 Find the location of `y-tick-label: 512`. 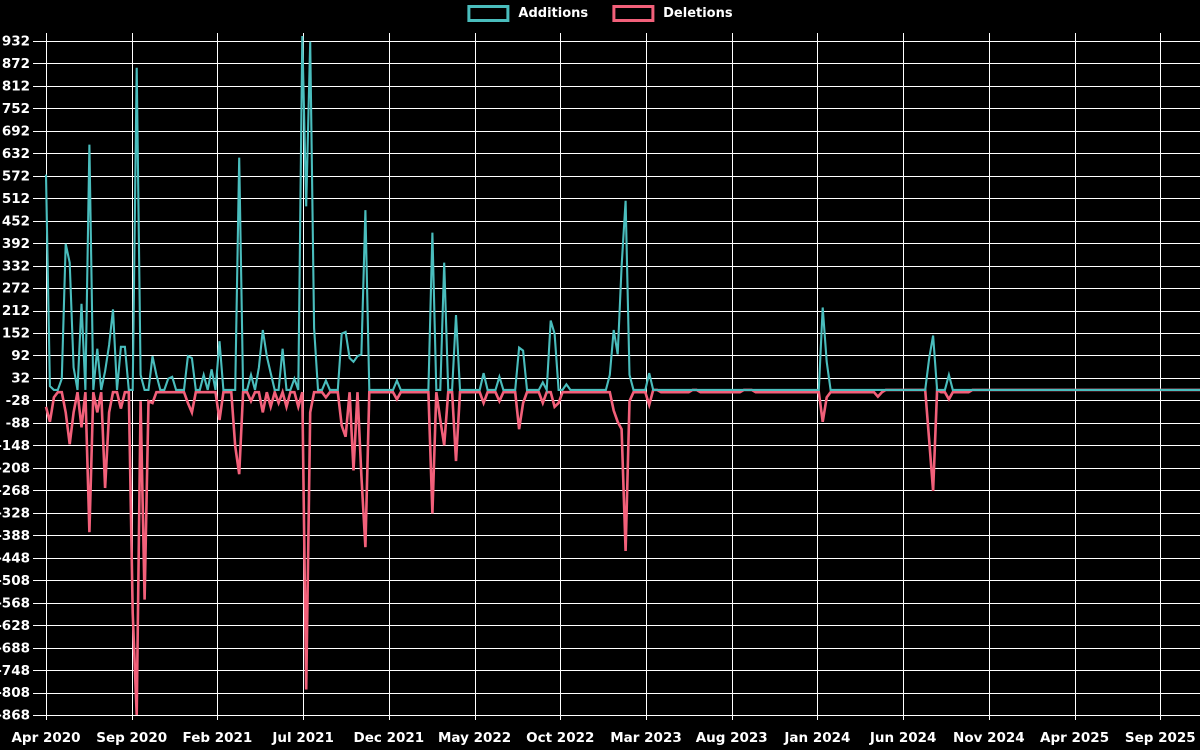

y-tick-label: 512 is located at coordinates (16, 199).